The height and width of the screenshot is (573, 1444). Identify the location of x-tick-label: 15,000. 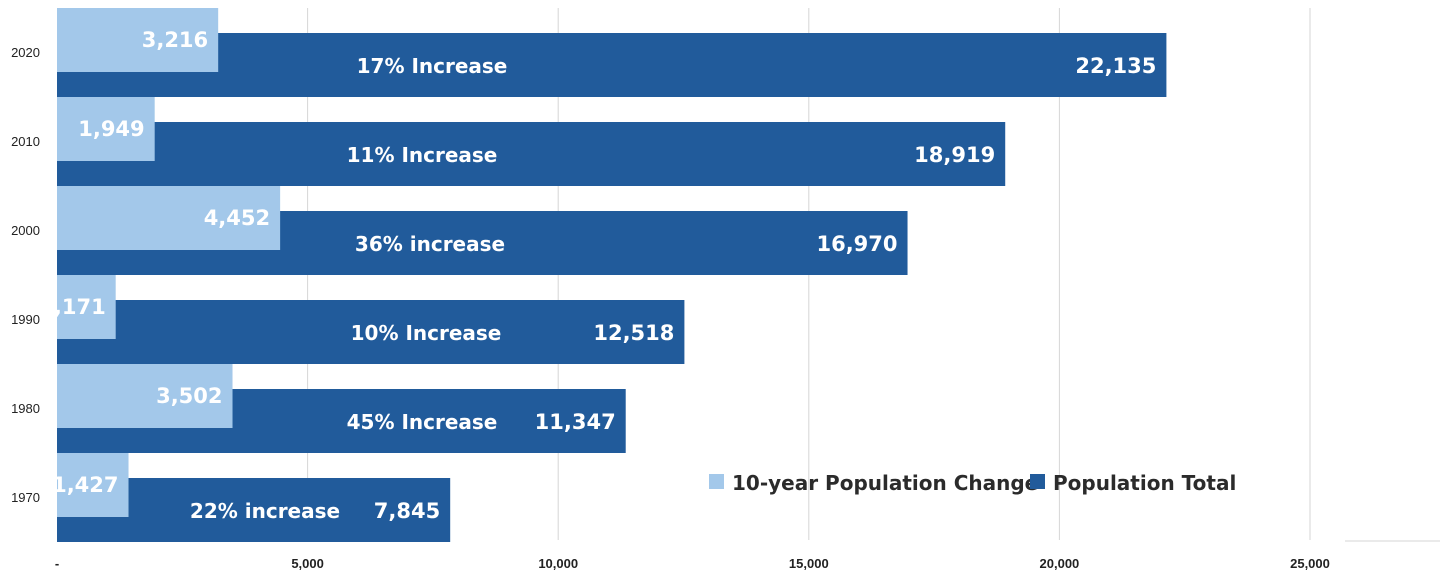
(809, 563).